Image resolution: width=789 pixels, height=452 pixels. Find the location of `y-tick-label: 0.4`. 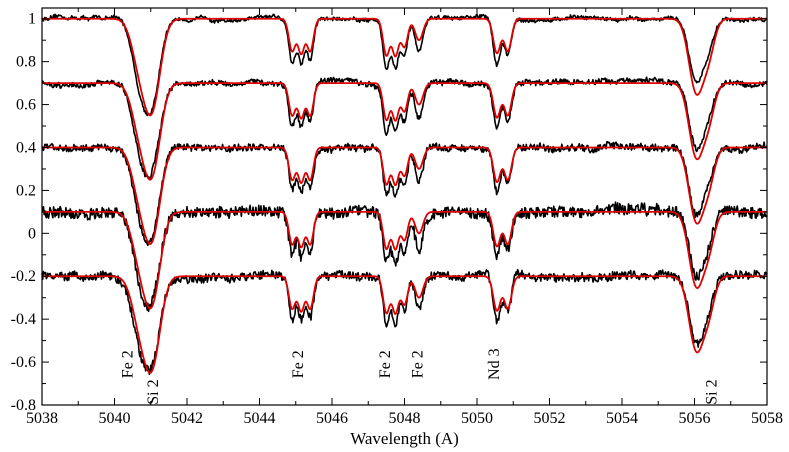

y-tick-label: 0.4 is located at coordinates (26, 147).